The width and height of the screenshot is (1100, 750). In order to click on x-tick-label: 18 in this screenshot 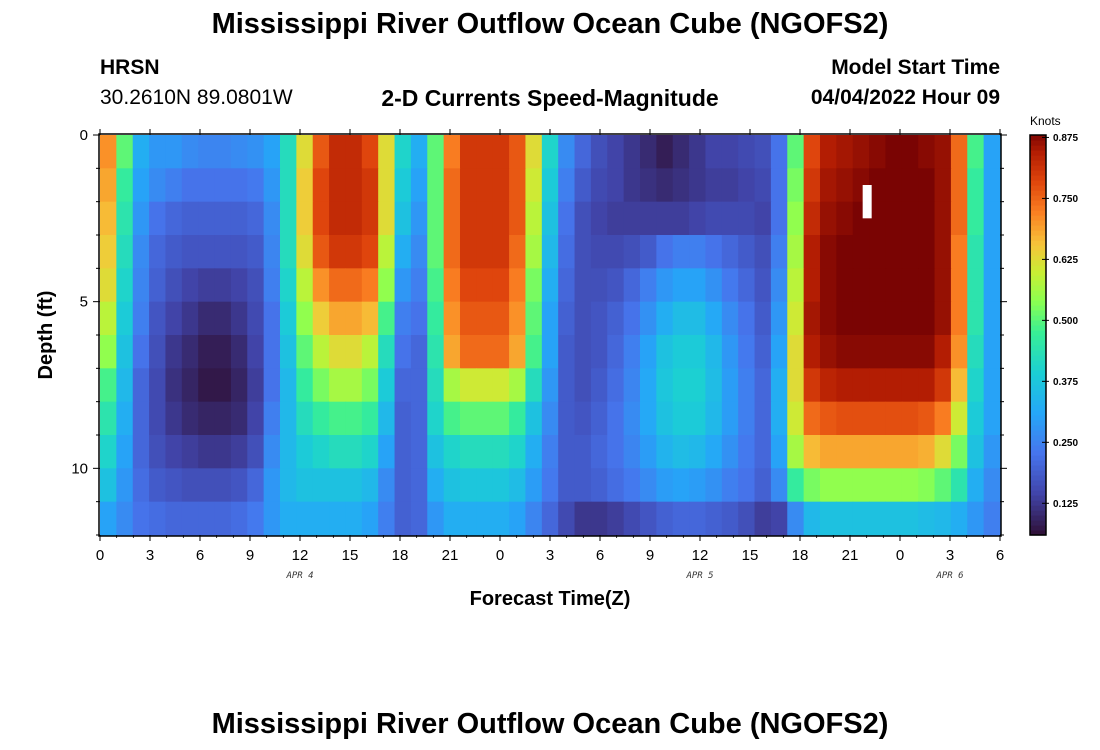, I will do `click(400, 555)`.